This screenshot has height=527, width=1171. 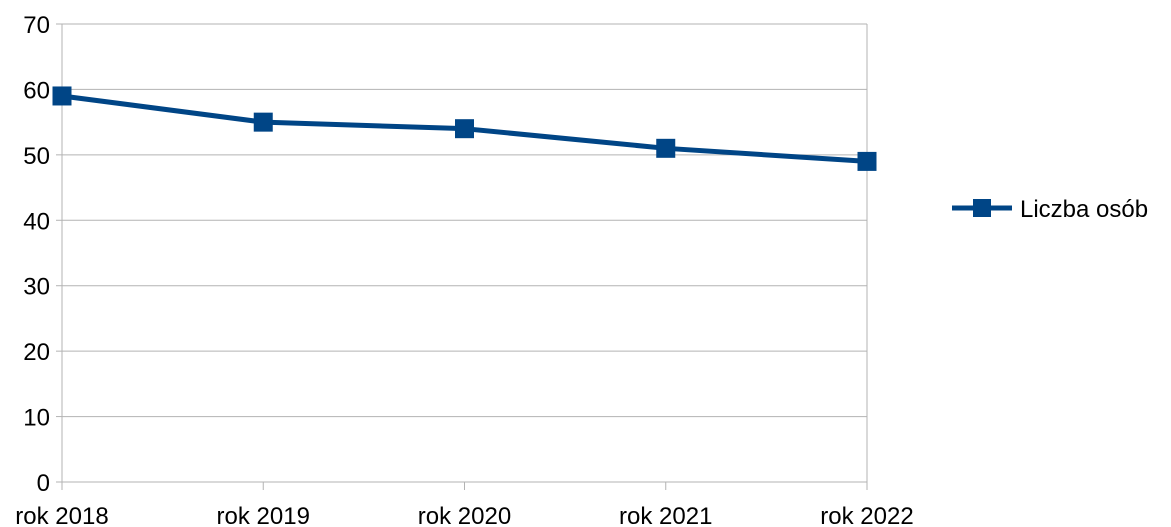 What do you see at coordinates (36, 90) in the screenshot?
I see `y-tick-label: 60` at bounding box center [36, 90].